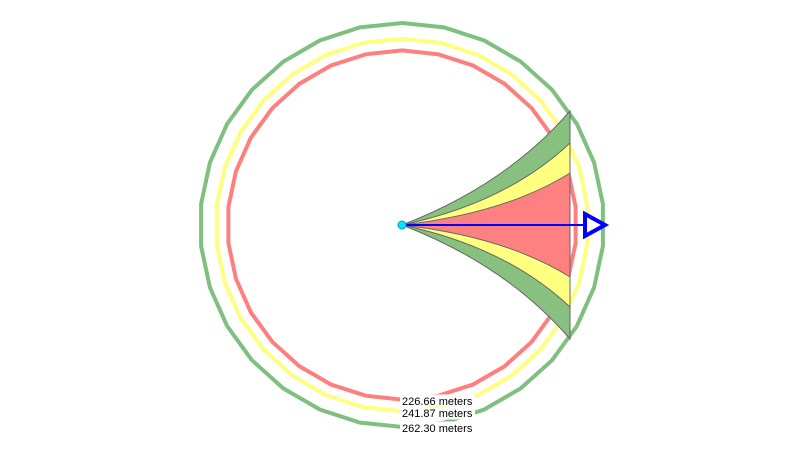 This screenshot has width=806, height=449. Describe the element at coordinates (506, 225) in the screenshot. I see `direction-arrow` at that location.